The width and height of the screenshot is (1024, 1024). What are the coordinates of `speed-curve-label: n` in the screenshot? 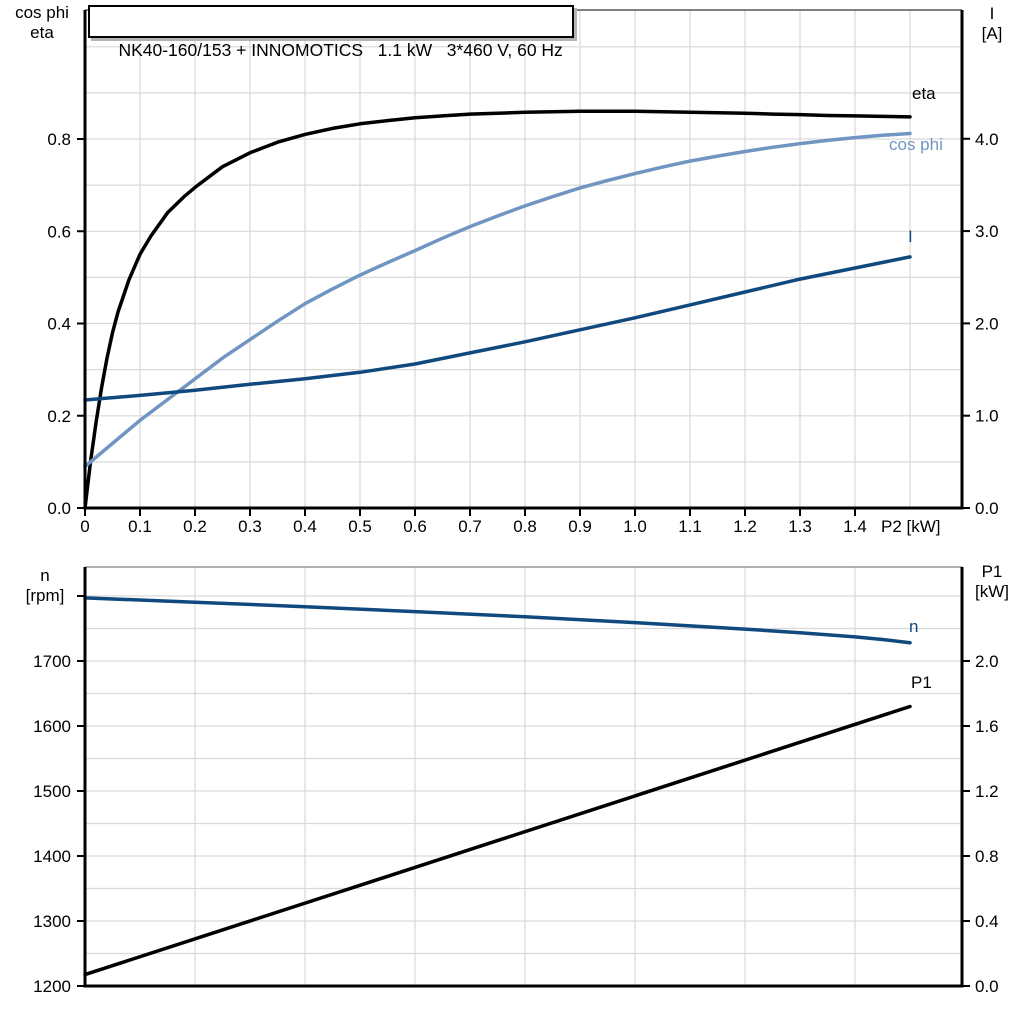 It's located at (914, 626).